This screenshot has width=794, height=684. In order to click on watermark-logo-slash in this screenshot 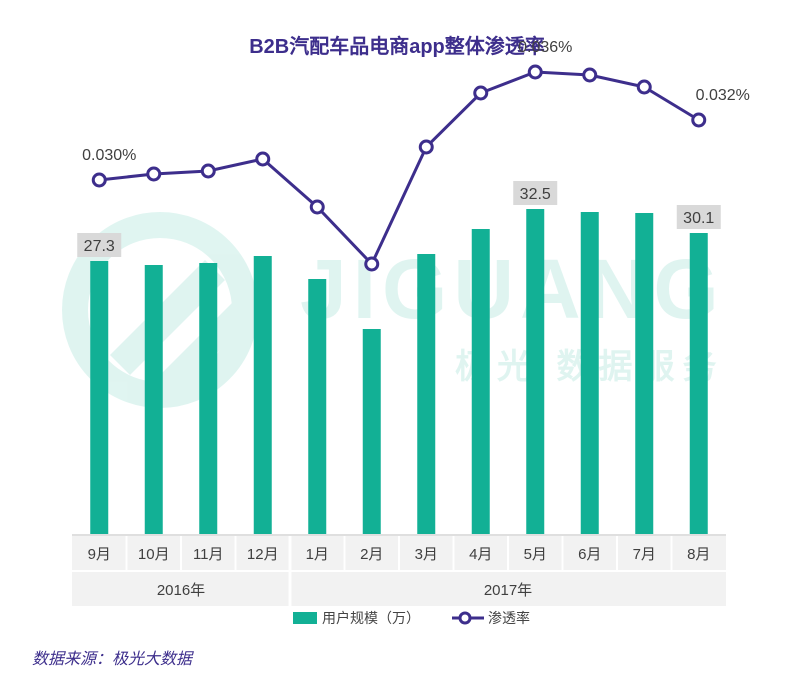, I will do `click(167, 317)`.